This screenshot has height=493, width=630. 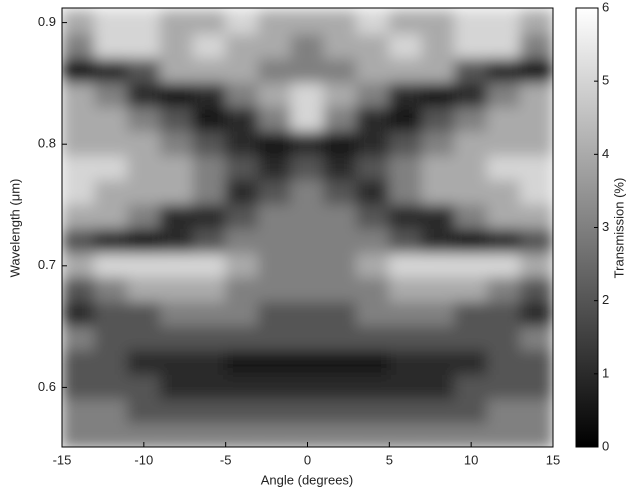 I want to click on colorbar-tick-label: 5, so click(x=605, y=80).